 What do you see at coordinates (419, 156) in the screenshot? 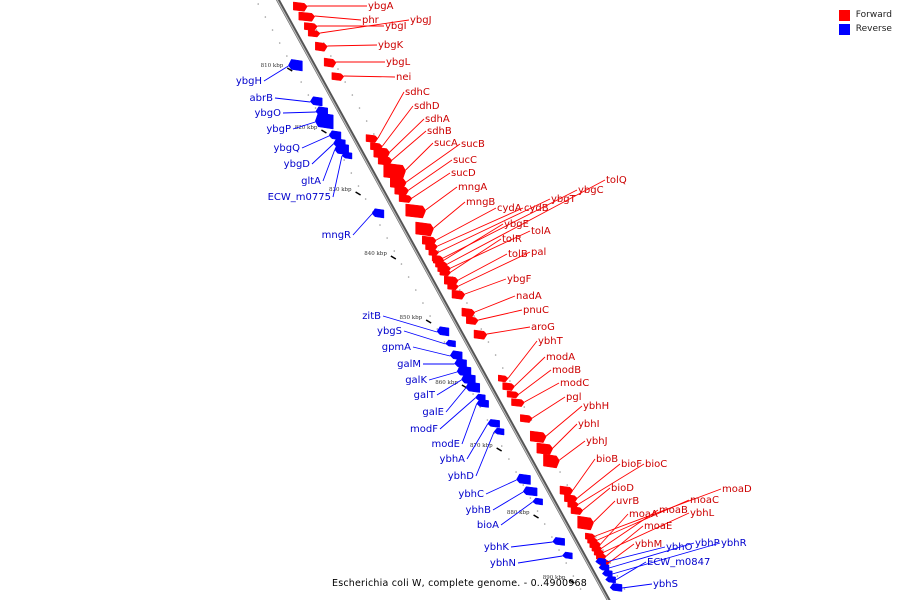
I see `gene-leader-suca` at bounding box center [419, 156].